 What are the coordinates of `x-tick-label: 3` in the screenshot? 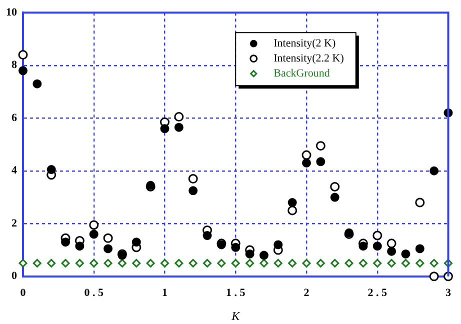 It's located at (449, 292).